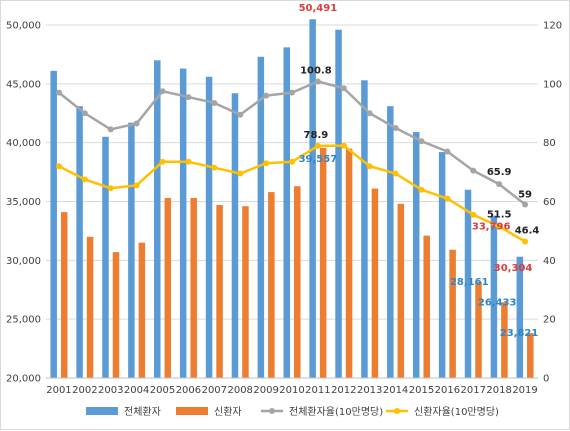 The width and height of the screenshot is (570, 431). What do you see at coordinates (469, 282) in the screenshot?
I see `data-label: 28,161` at bounding box center [469, 282].